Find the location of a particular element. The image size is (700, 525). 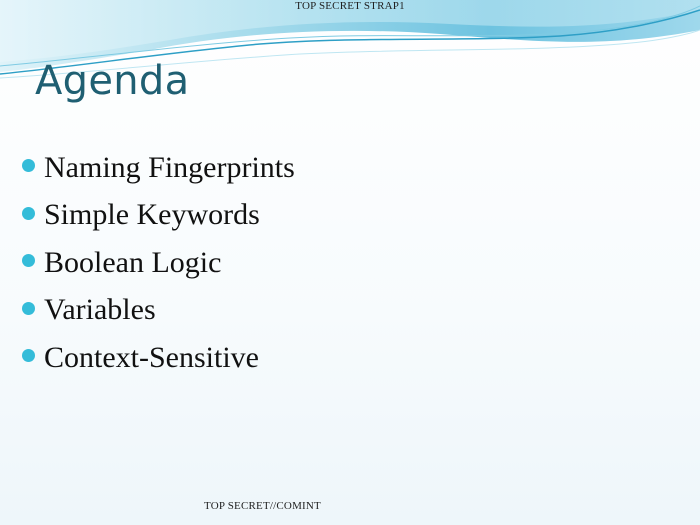

list-item: Context-Sensitive is located at coordinates (158, 358).